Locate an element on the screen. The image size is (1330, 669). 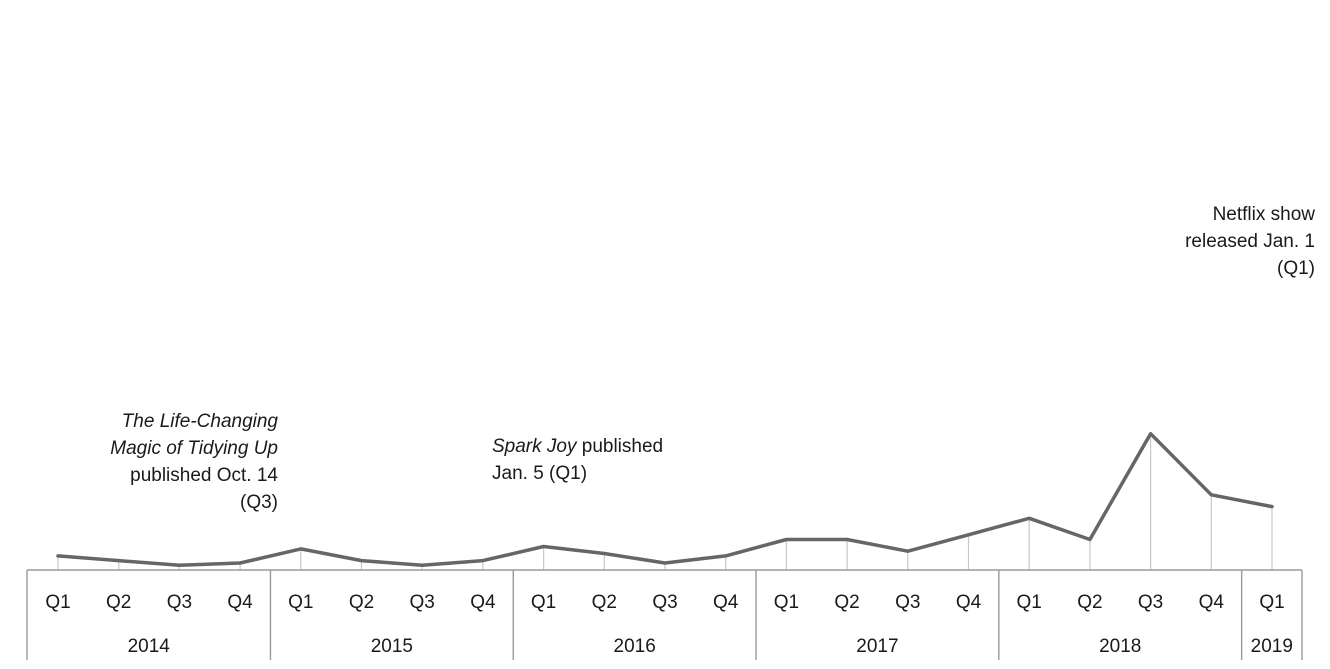
year-label: 2014 is located at coordinates (149, 646).